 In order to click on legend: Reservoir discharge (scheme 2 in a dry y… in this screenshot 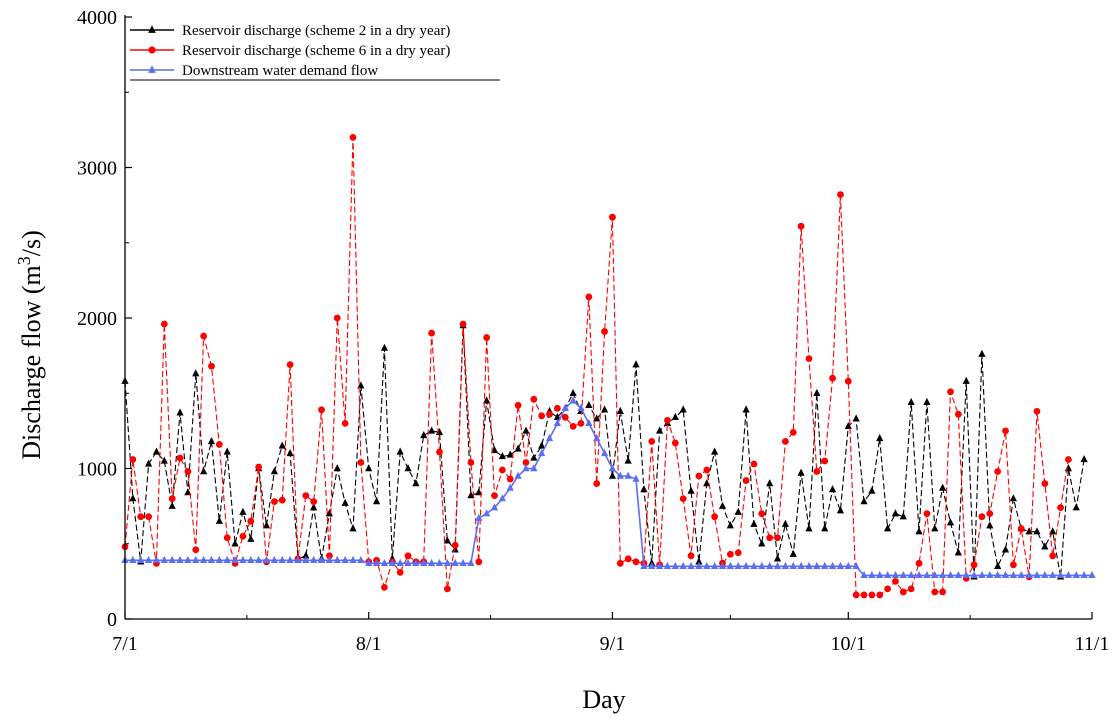, I will do `click(315, 52)`.